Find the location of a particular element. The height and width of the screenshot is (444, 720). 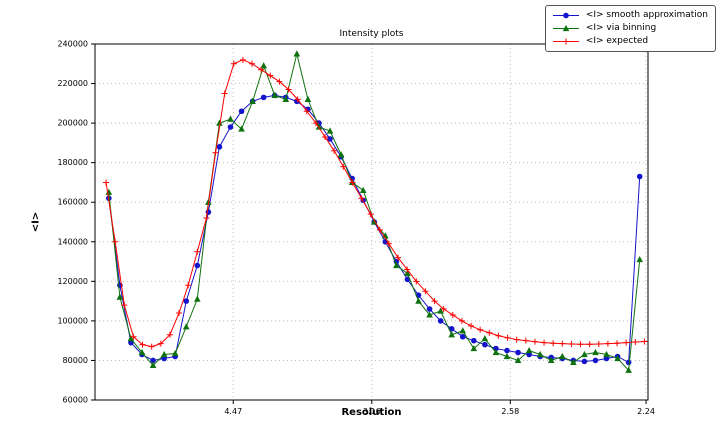

x-axis-label: Resolution is located at coordinates (371, 412).